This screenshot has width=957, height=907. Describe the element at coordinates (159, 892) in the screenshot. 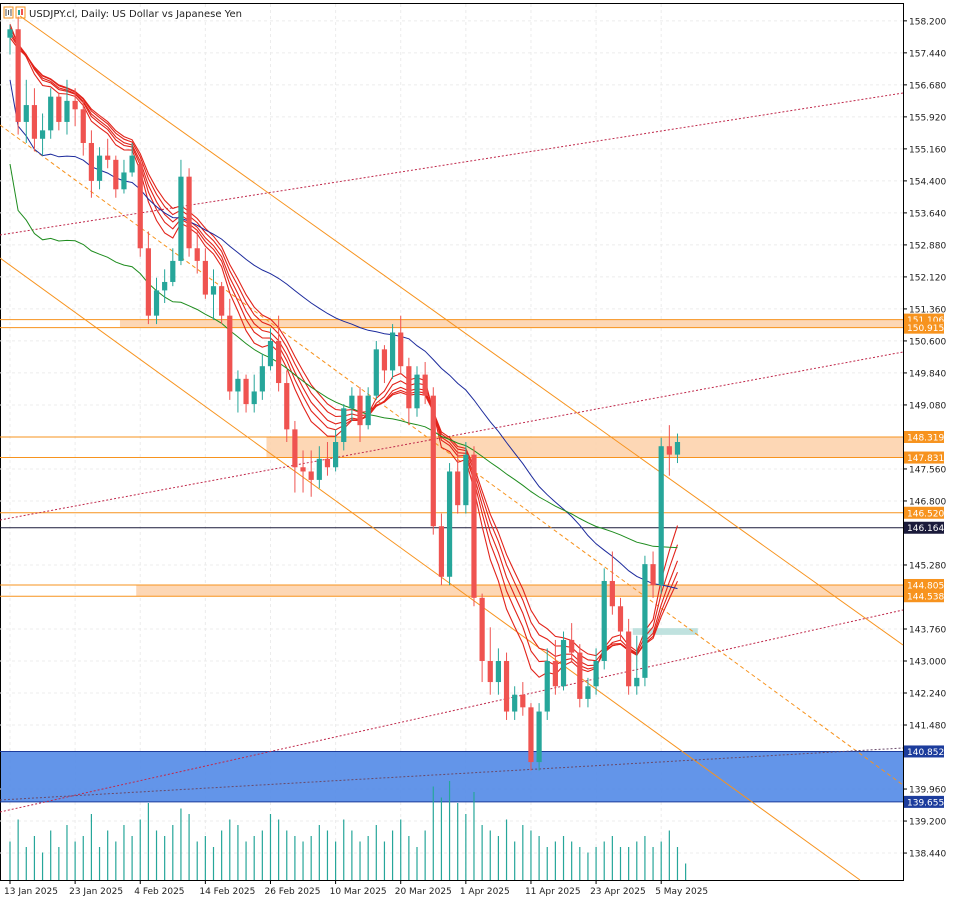

I see `date-tick-label: 4 Feb 2025` at that location.